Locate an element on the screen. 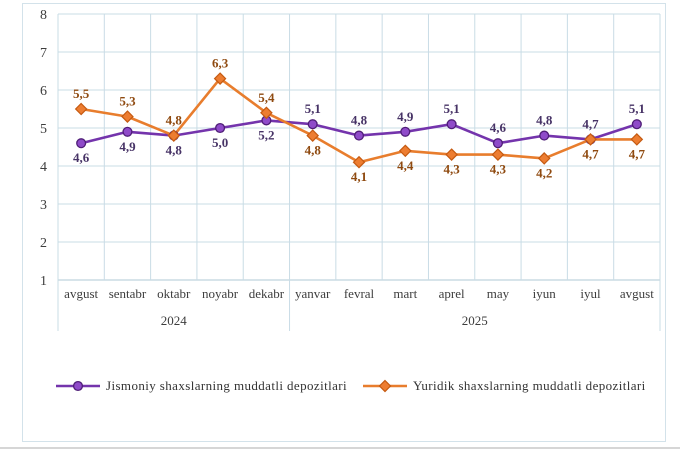 The height and width of the screenshot is (453, 680). svg-text: 2 is located at coordinates (43, 243).